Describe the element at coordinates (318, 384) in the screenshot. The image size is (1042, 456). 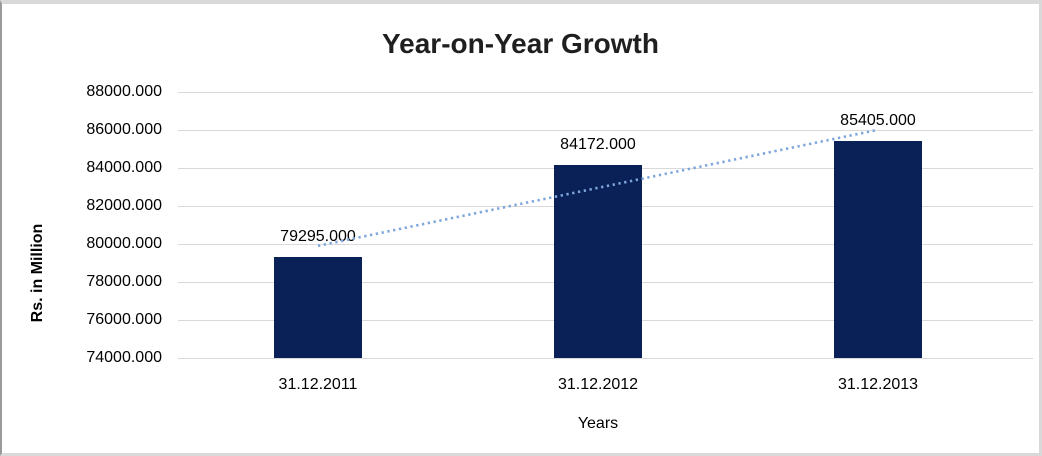
I see `x-tick-label: 31.12.2011` at that location.